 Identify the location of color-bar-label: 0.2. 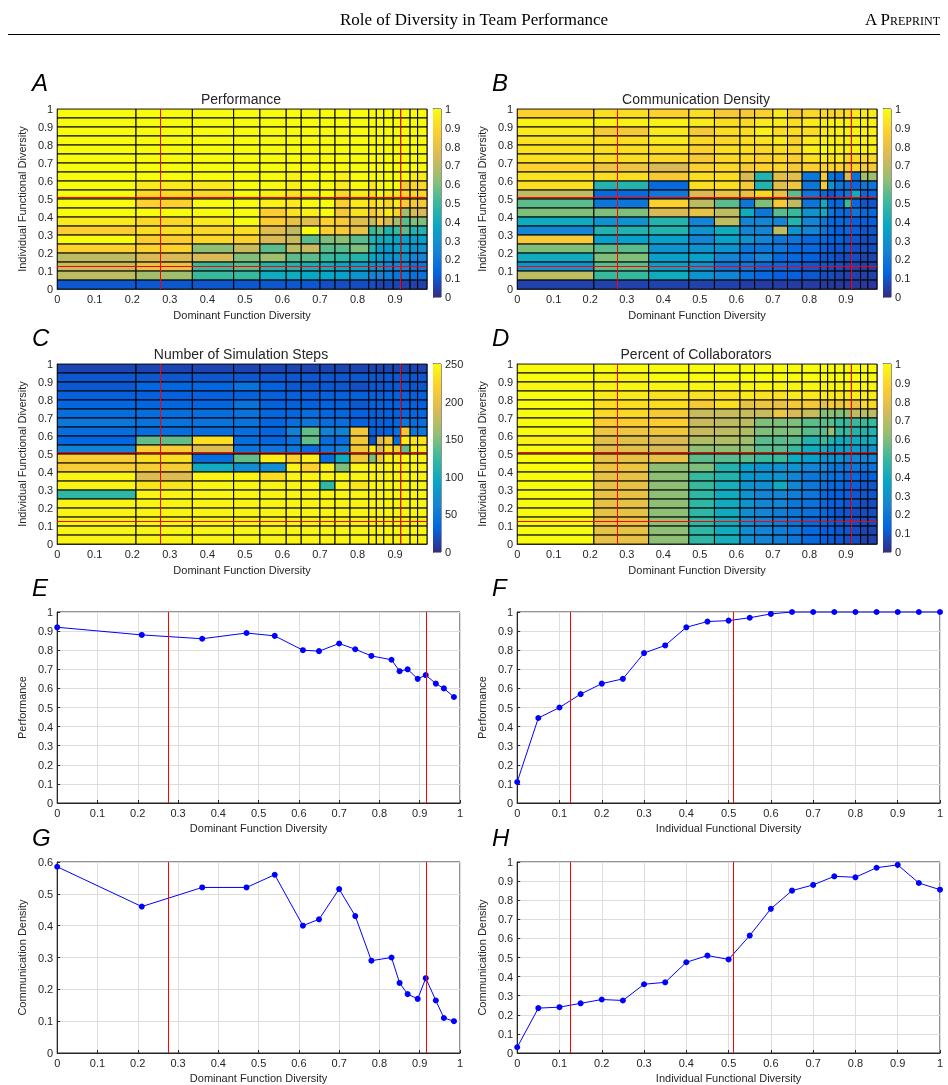
(453, 259).